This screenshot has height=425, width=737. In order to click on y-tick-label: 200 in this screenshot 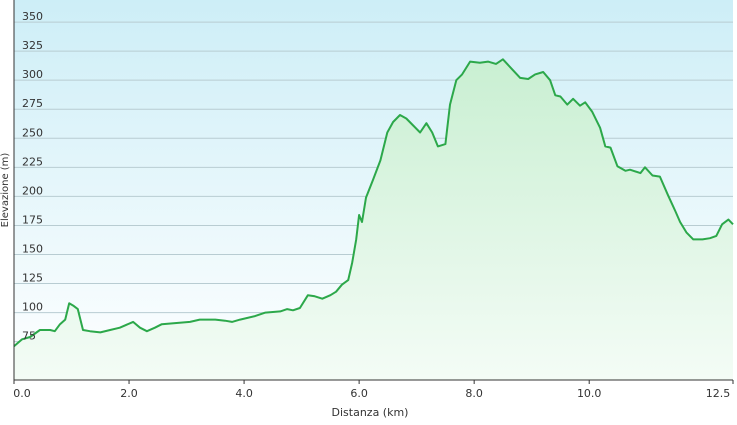, I will do `click(32, 190)`.